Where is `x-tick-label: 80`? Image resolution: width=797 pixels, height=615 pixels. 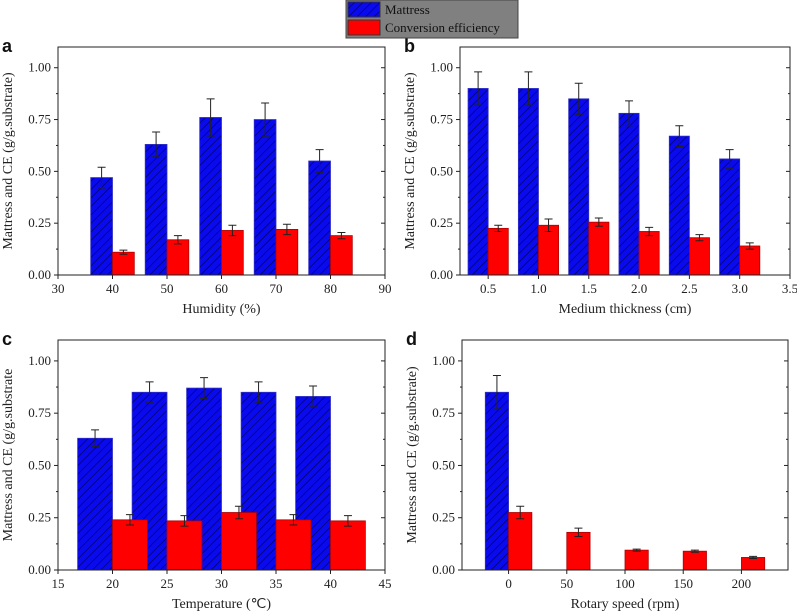
x-tick-label: 80 is located at coordinates (330, 288).